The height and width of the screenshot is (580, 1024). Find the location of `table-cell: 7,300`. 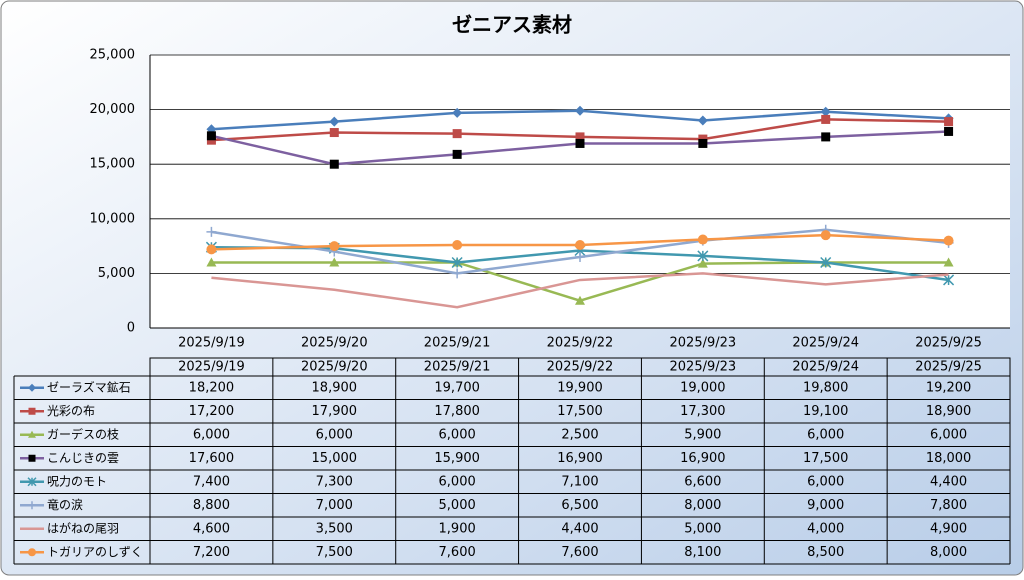

table-cell: 7,300 is located at coordinates (334, 481).